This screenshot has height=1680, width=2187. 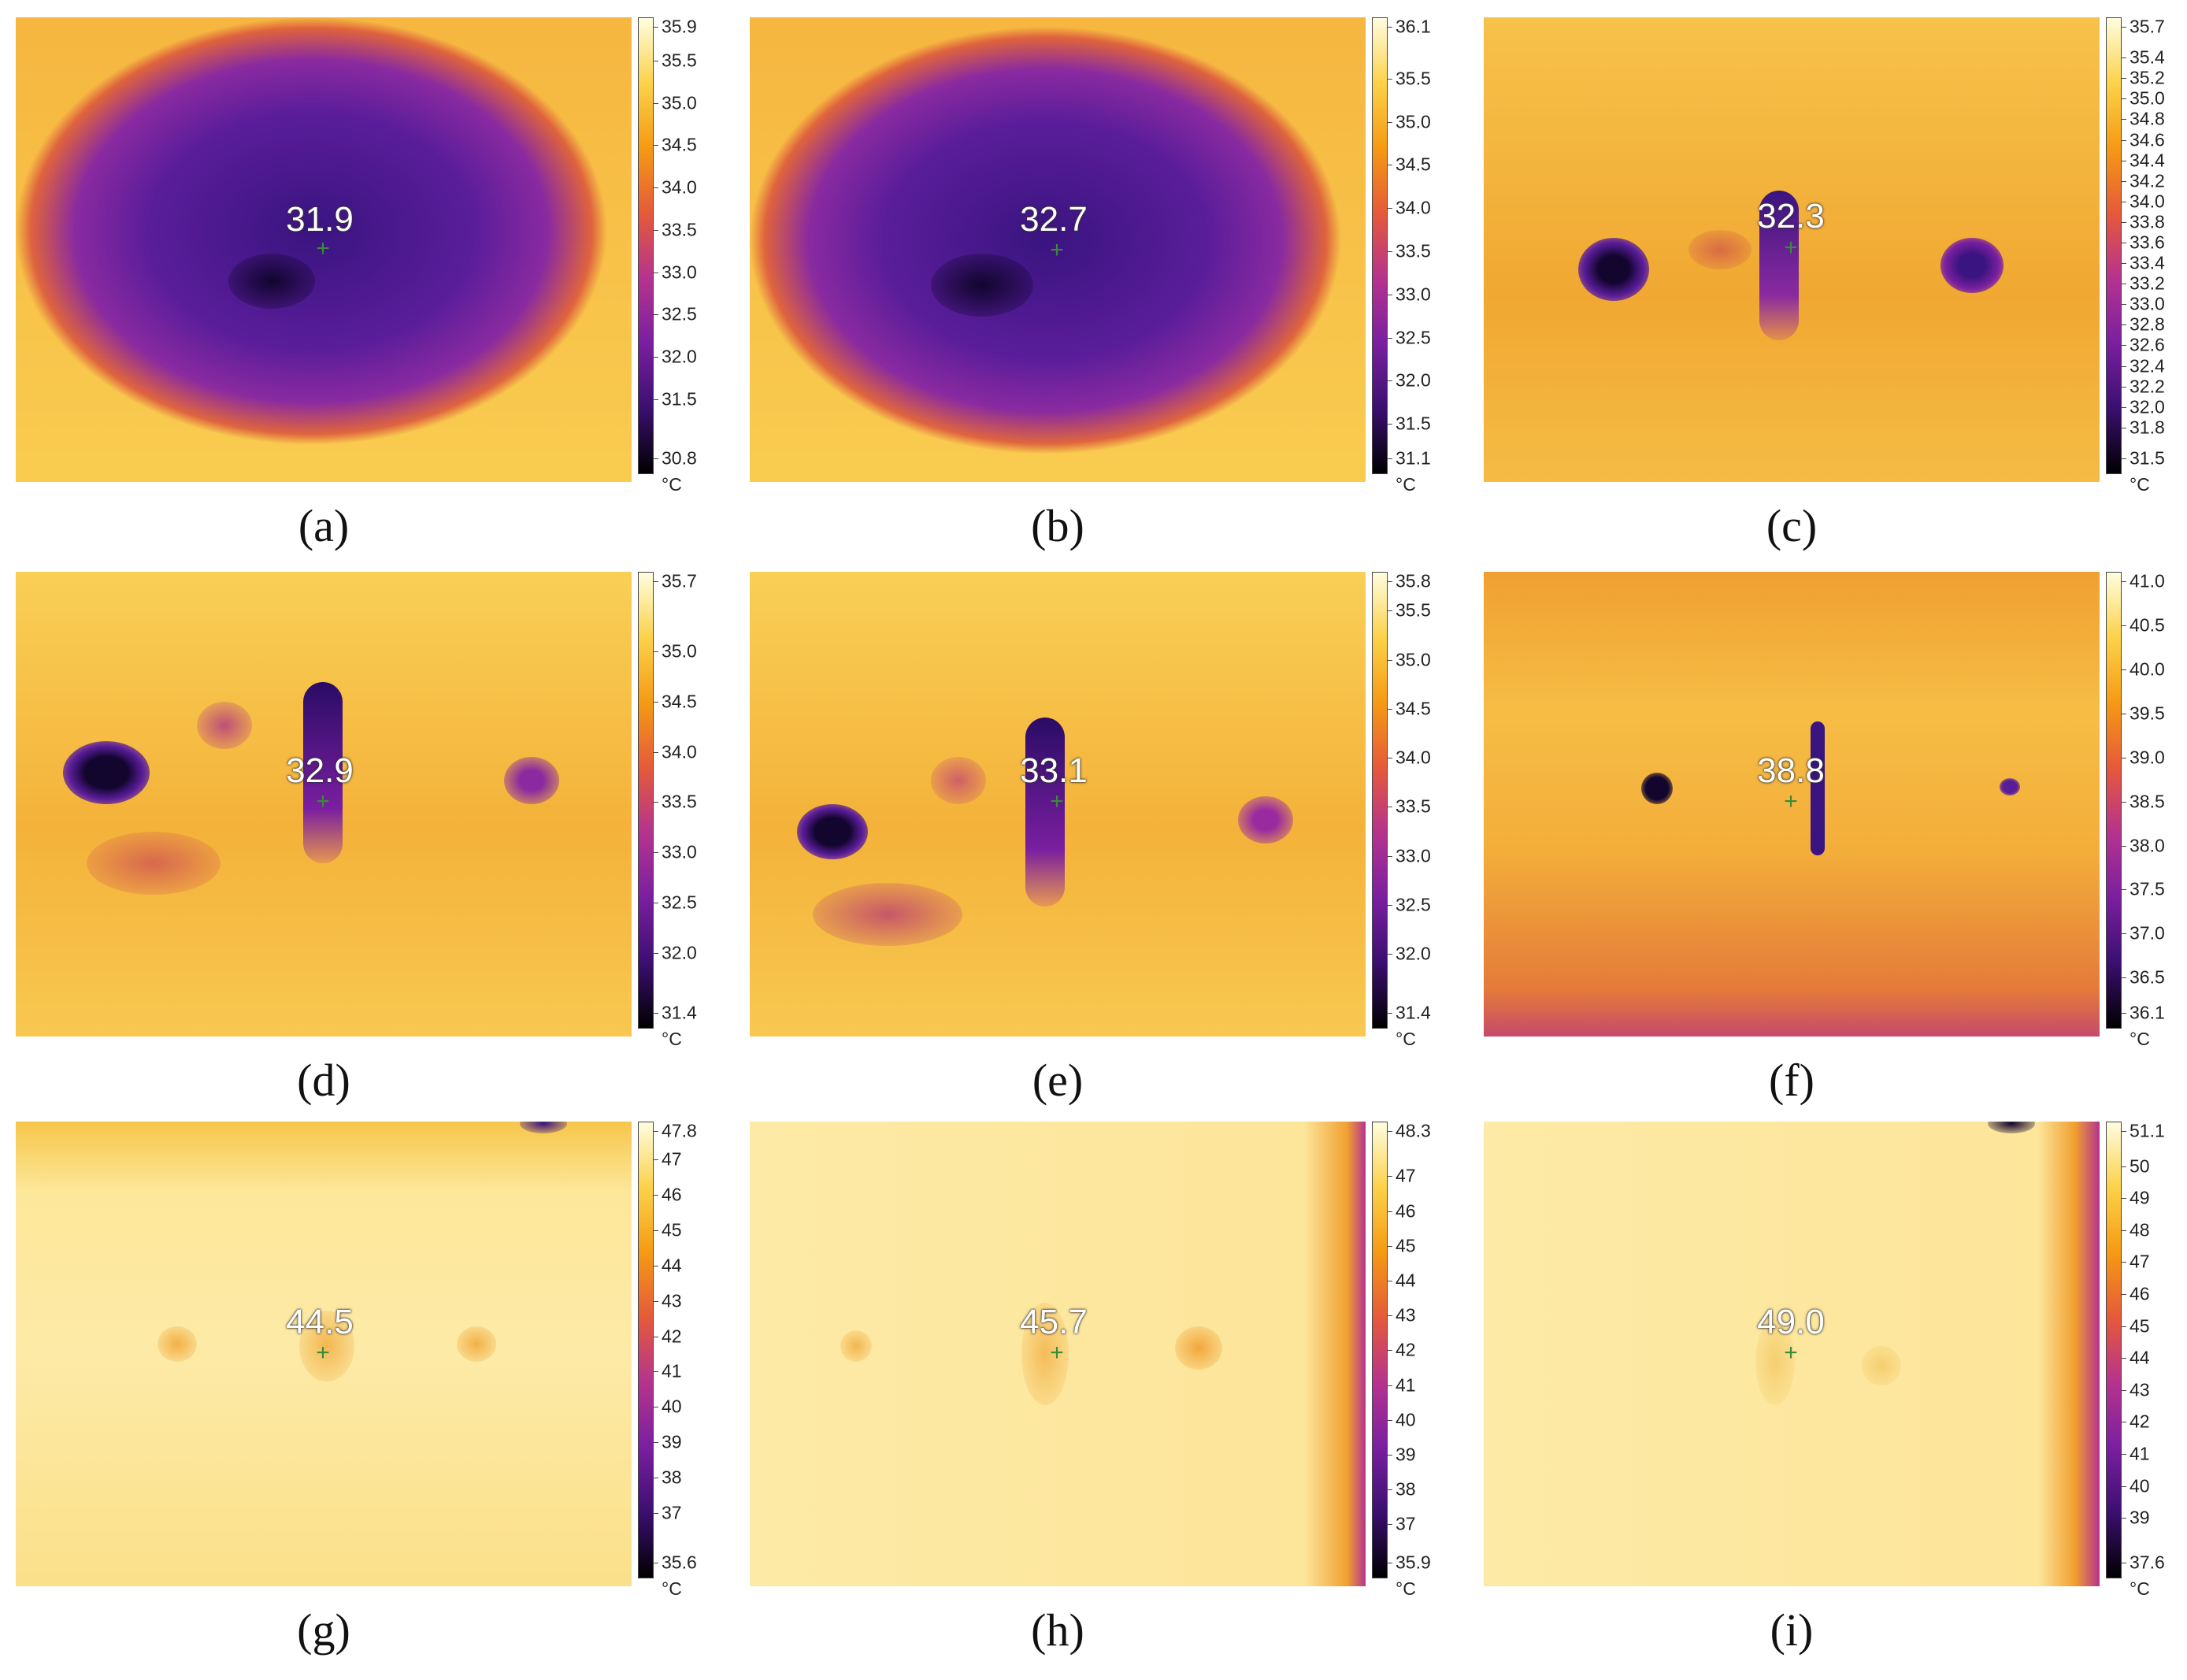 What do you see at coordinates (1791, 770) in the screenshot?
I see `spot-readout: 38.8` at bounding box center [1791, 770].